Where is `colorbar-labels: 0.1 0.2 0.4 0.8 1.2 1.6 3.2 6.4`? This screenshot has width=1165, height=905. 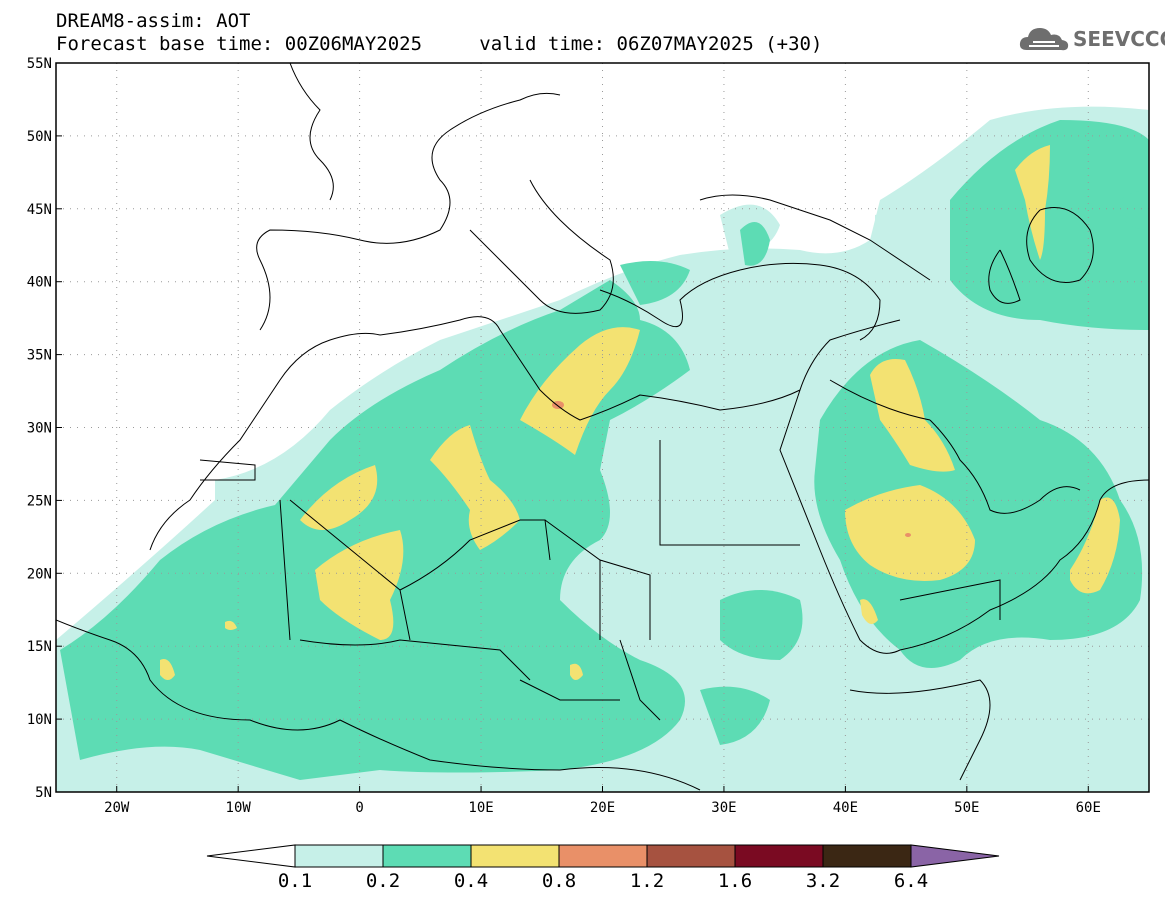
colorbar-labels: 0.1 0.2 0.4 0.8 1.2 1.6 3.2 6.4 is located at coordinates (603, 881).